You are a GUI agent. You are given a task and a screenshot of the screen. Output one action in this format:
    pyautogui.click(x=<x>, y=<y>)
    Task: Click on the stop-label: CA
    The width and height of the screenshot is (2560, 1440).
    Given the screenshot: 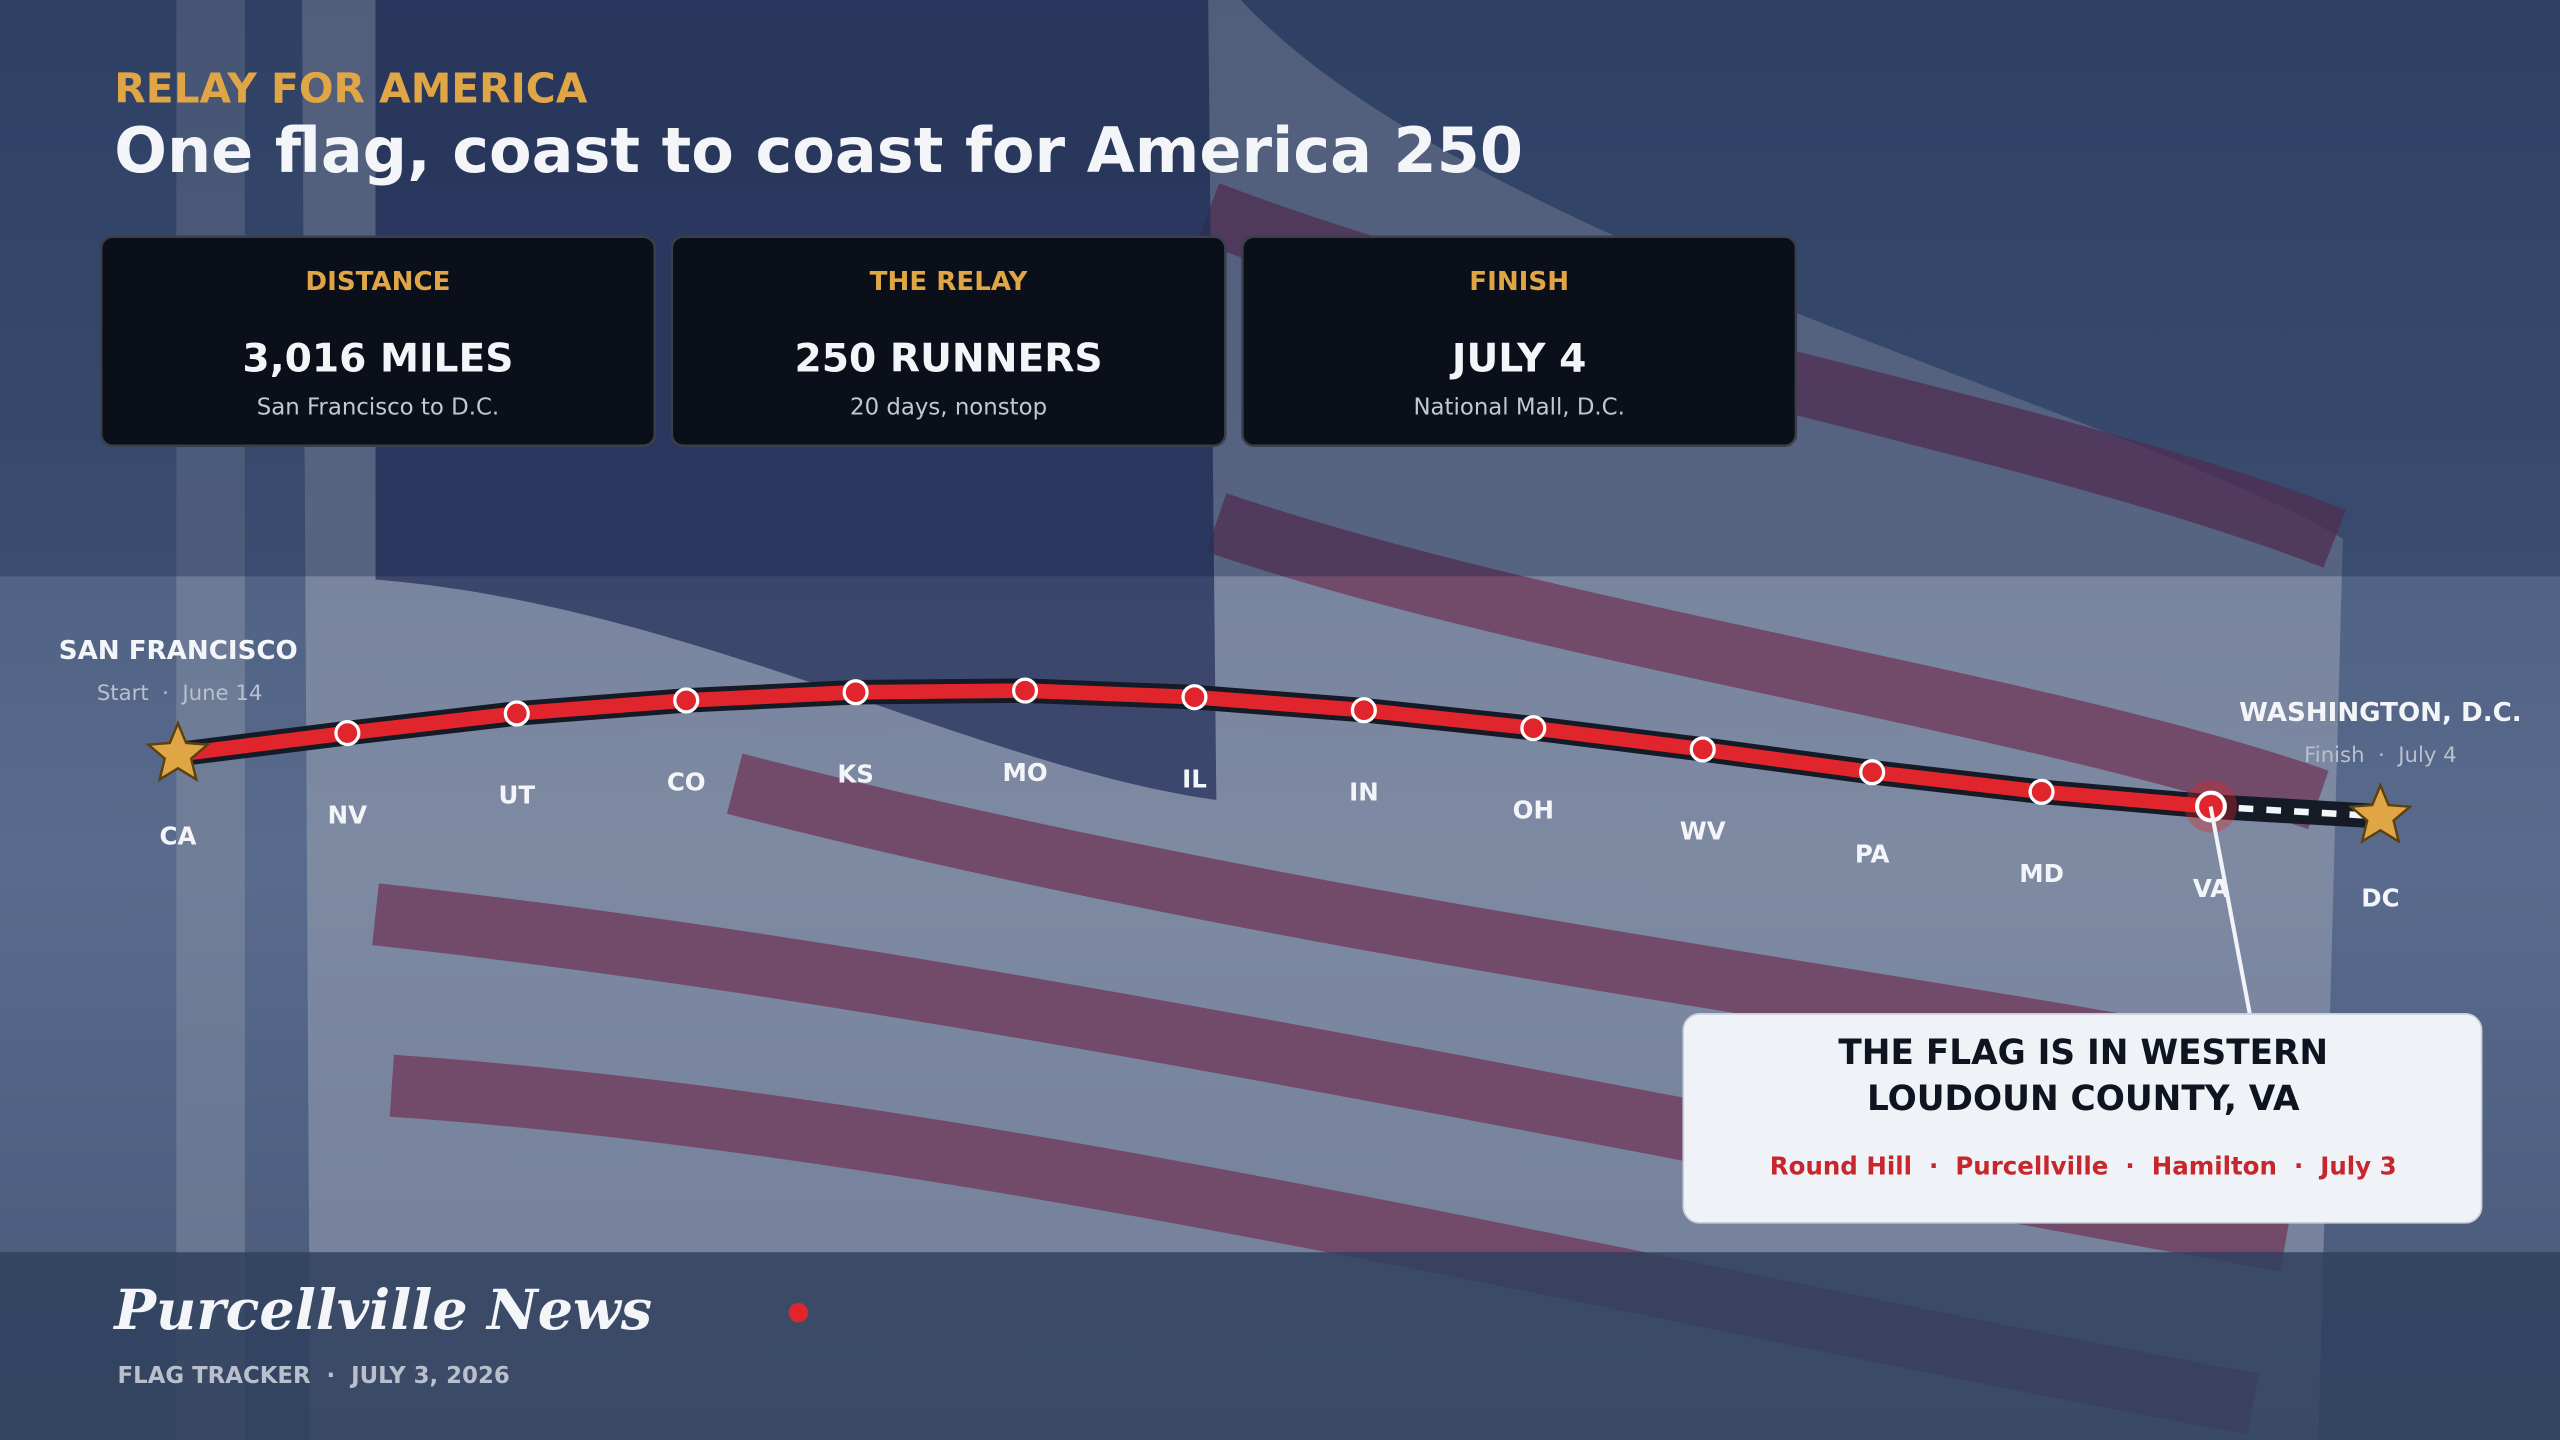 What is the action you would take?
    pyautogui.click(x=178, y=836)
    